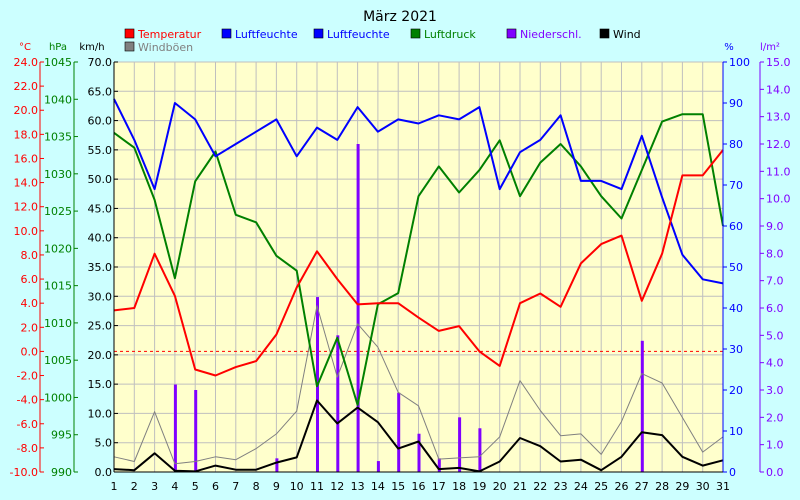 This screenshot has width=800, height=500. Describe the element at coordinates (91, 47) in the screenshot. I see `axis-label-wind: km/h` at that location.